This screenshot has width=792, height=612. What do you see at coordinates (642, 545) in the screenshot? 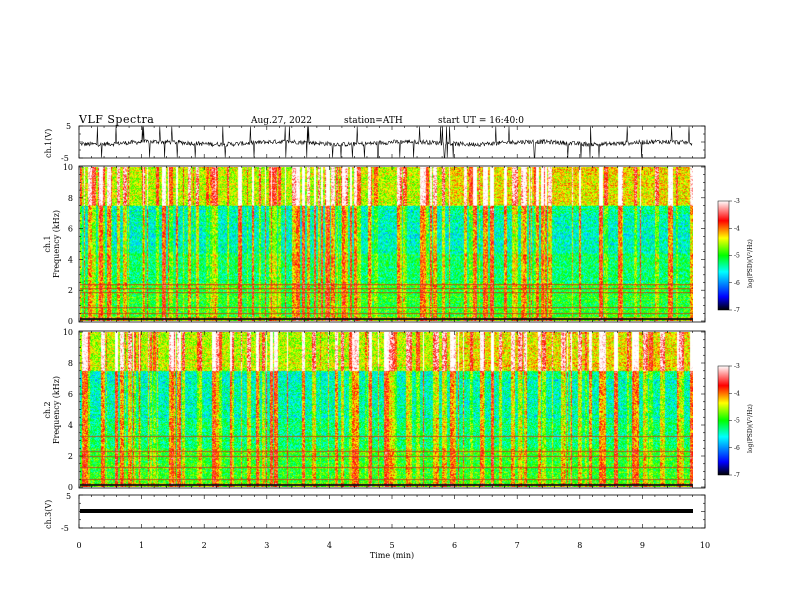
I see `x-tick-label: 9` at bounding box center [642, 545].